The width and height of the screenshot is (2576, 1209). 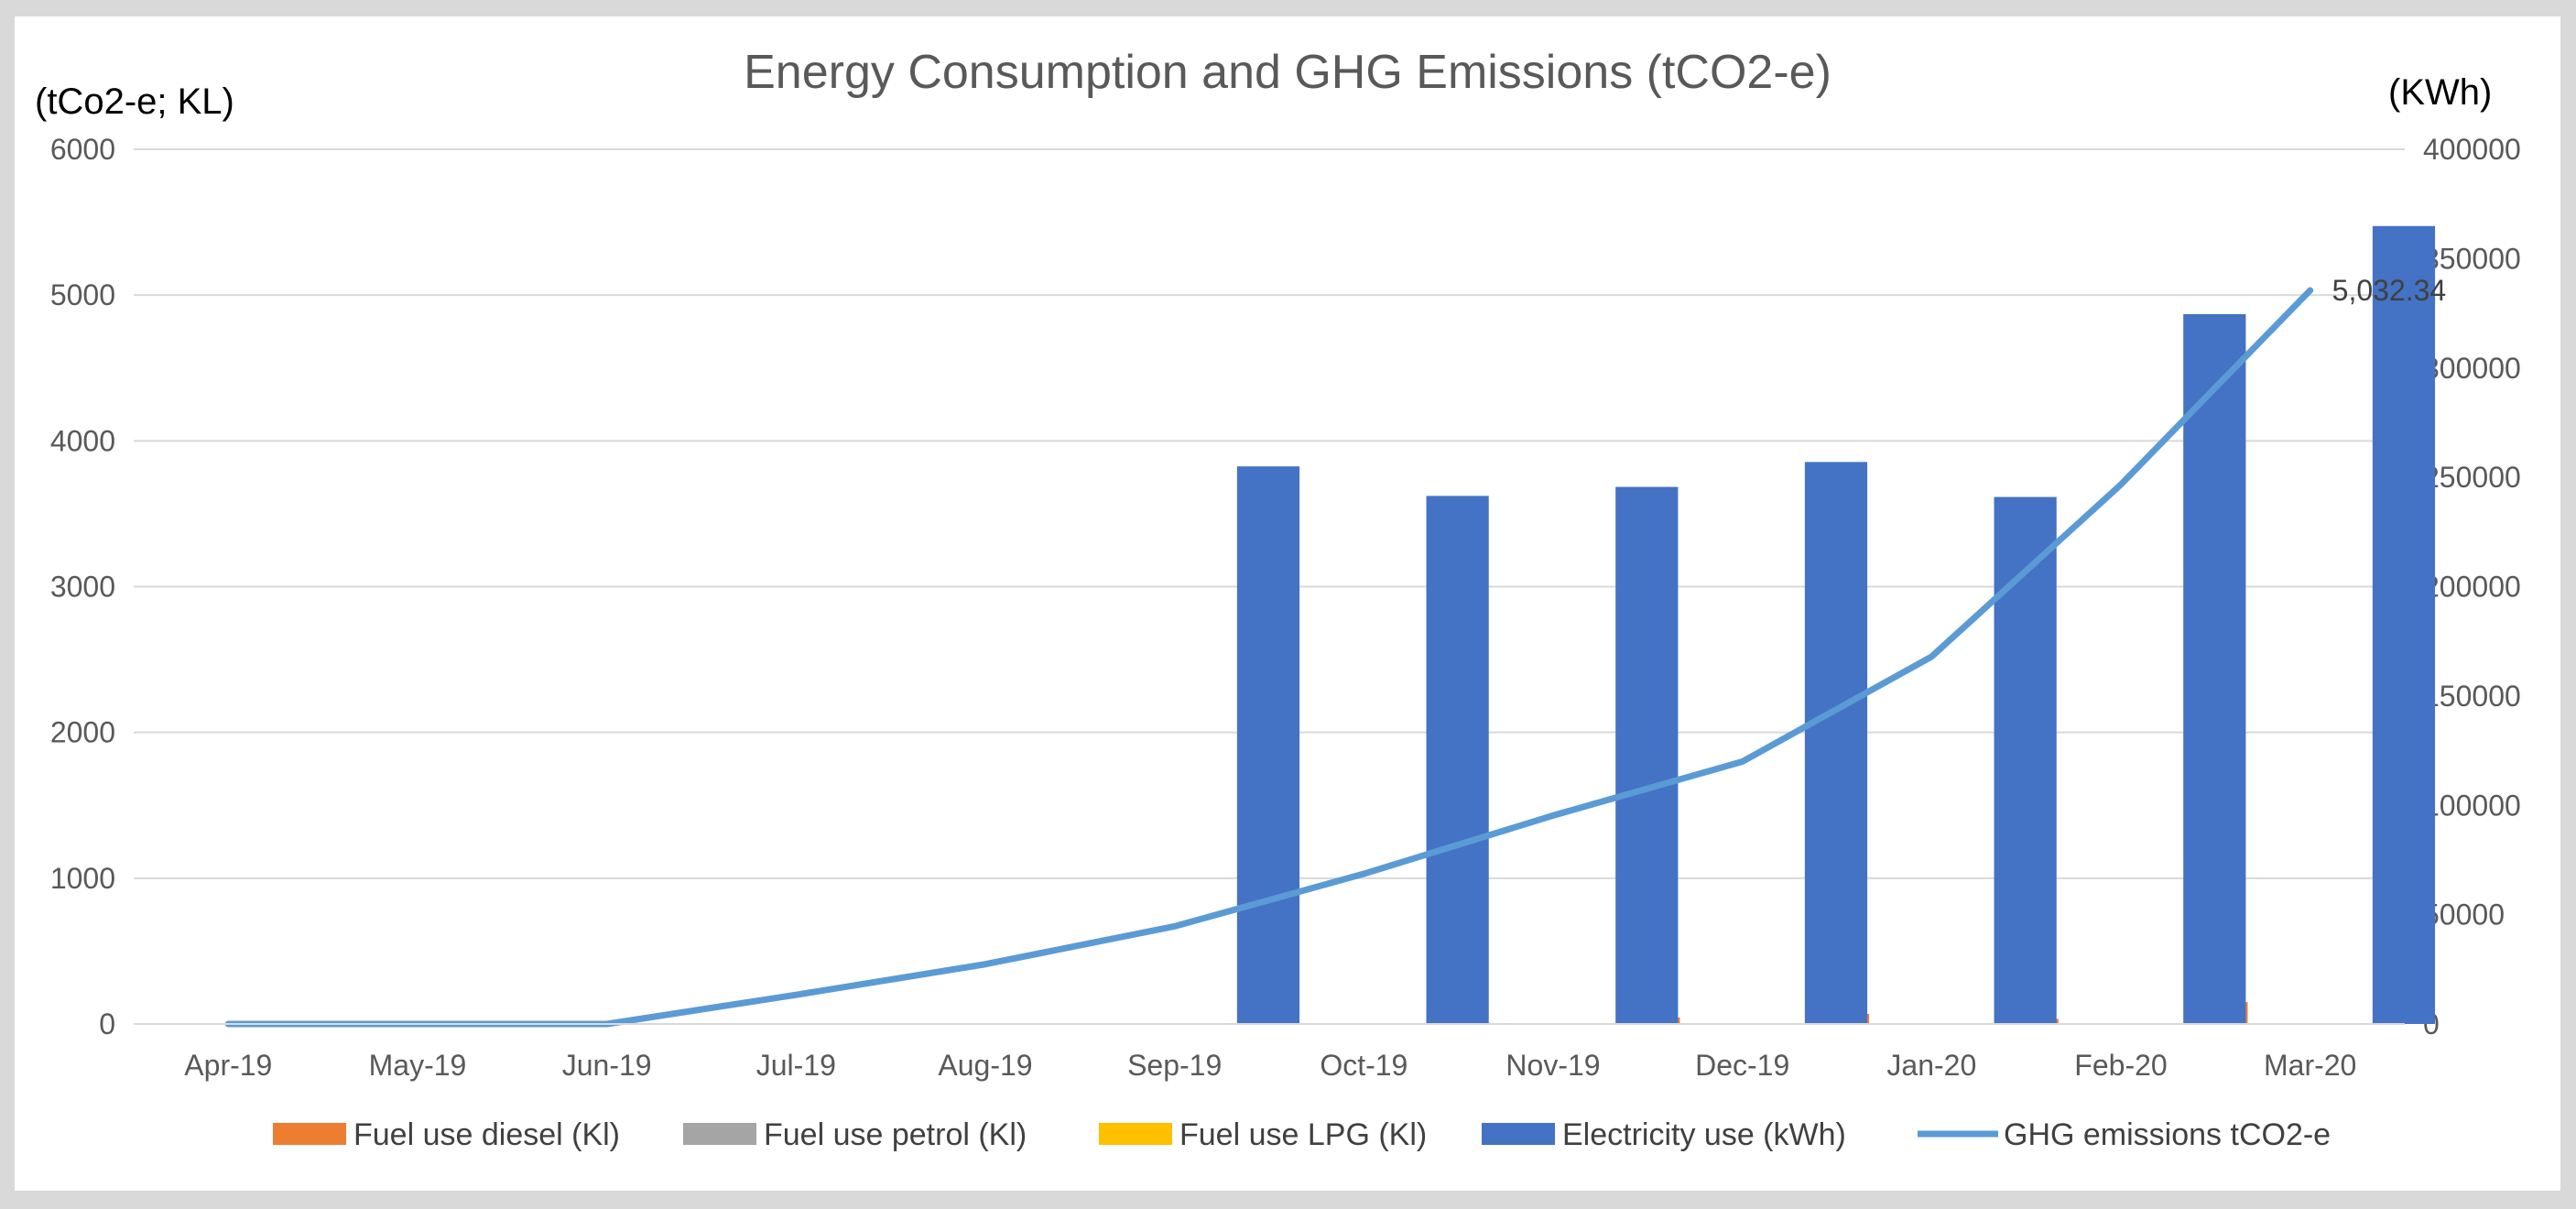 What do you see at coordinates (486, 1135) in the screenshot?
I see `legend-label: Fuel use diesel (Kl)` at bounding box center [486, 1135].